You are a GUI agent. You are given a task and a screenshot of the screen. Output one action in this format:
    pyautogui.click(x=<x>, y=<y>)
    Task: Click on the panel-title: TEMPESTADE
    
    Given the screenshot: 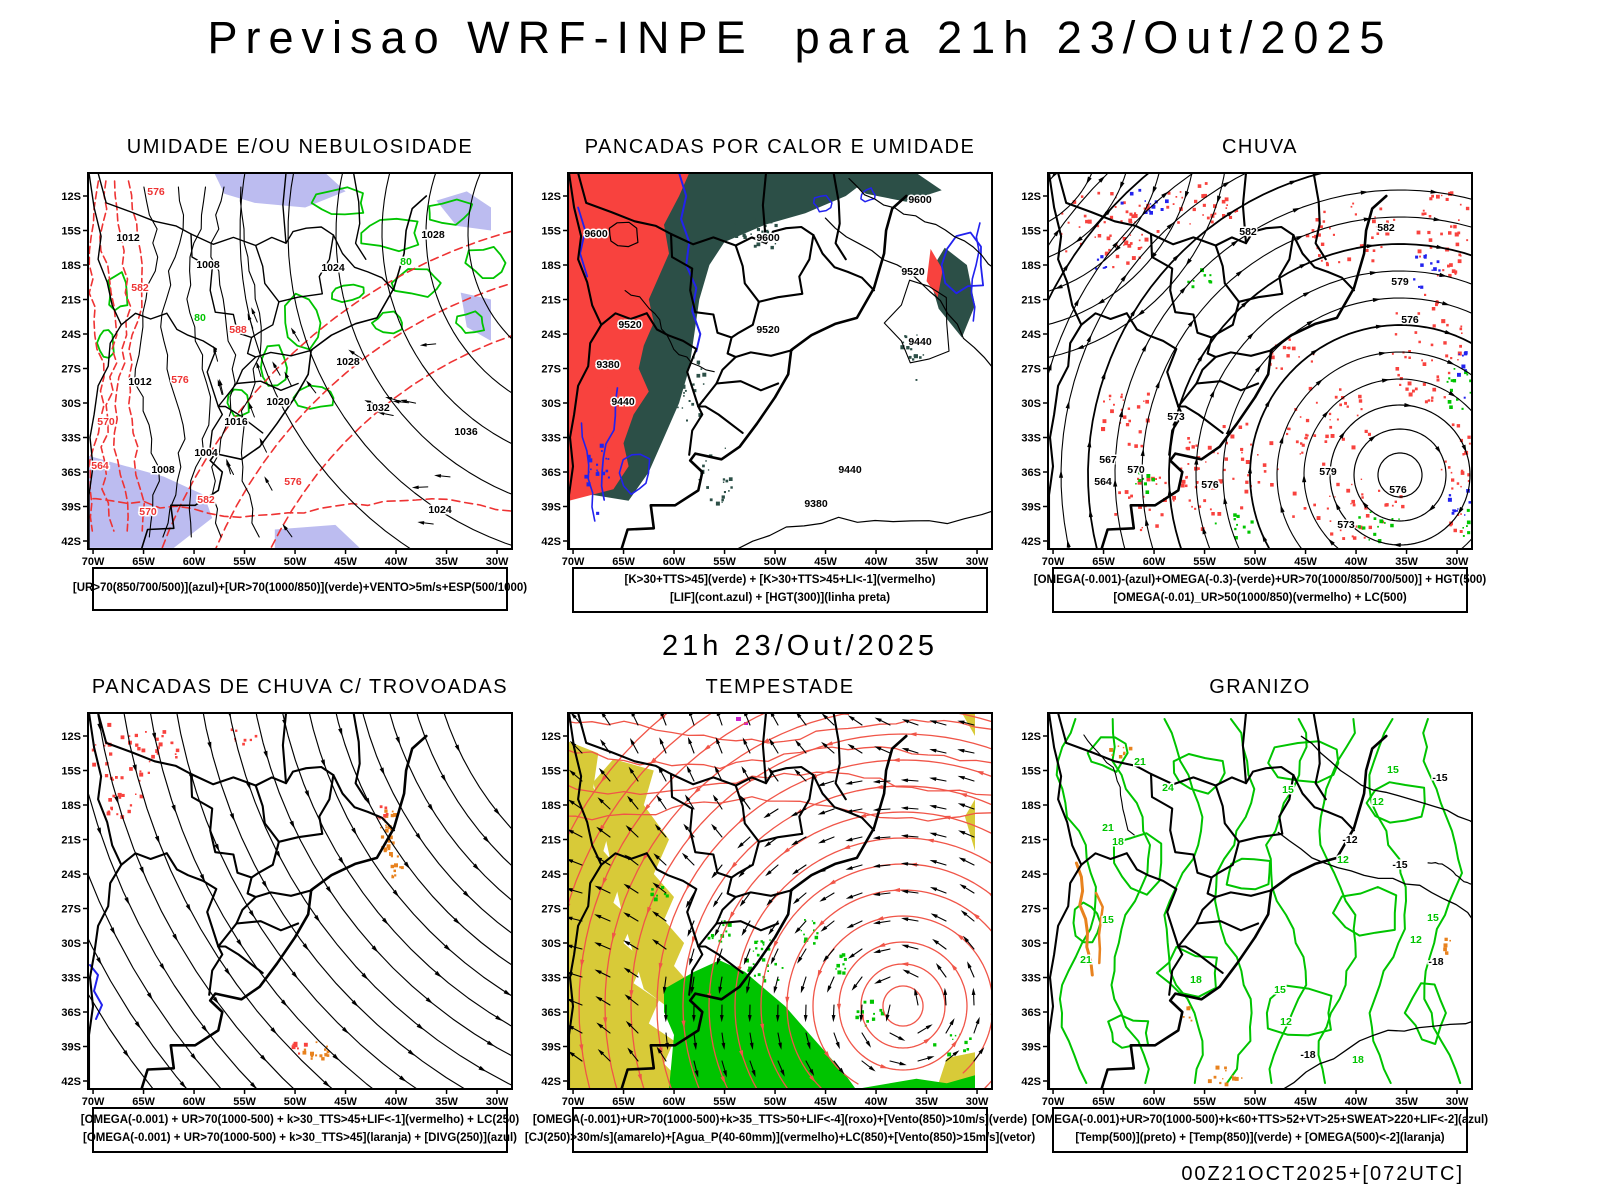 What is the action you would take?
    pyautogui.click(x=780, y=687)
    